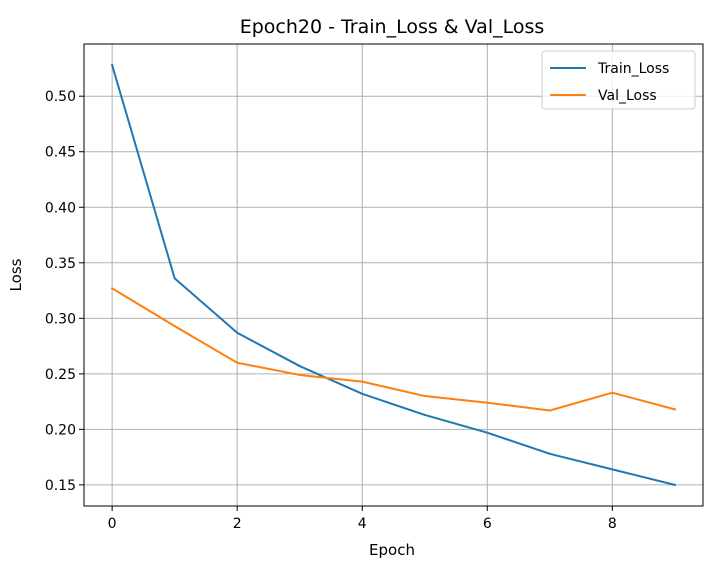 The image size is (722, 568). What do you see at coordinates (618, 80) in the screenshot?
I see `legend: Train_Loss Val_Loss` at bounding box center [618, 80].